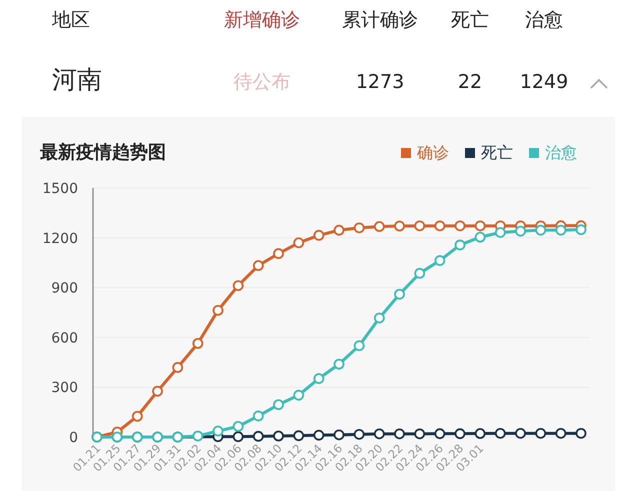 This screenshot has height=491, width=640. Describe the element at coordinates (102, 152) in the screenshot. I see `chart-title: 最新疫情趋势图` at that location.